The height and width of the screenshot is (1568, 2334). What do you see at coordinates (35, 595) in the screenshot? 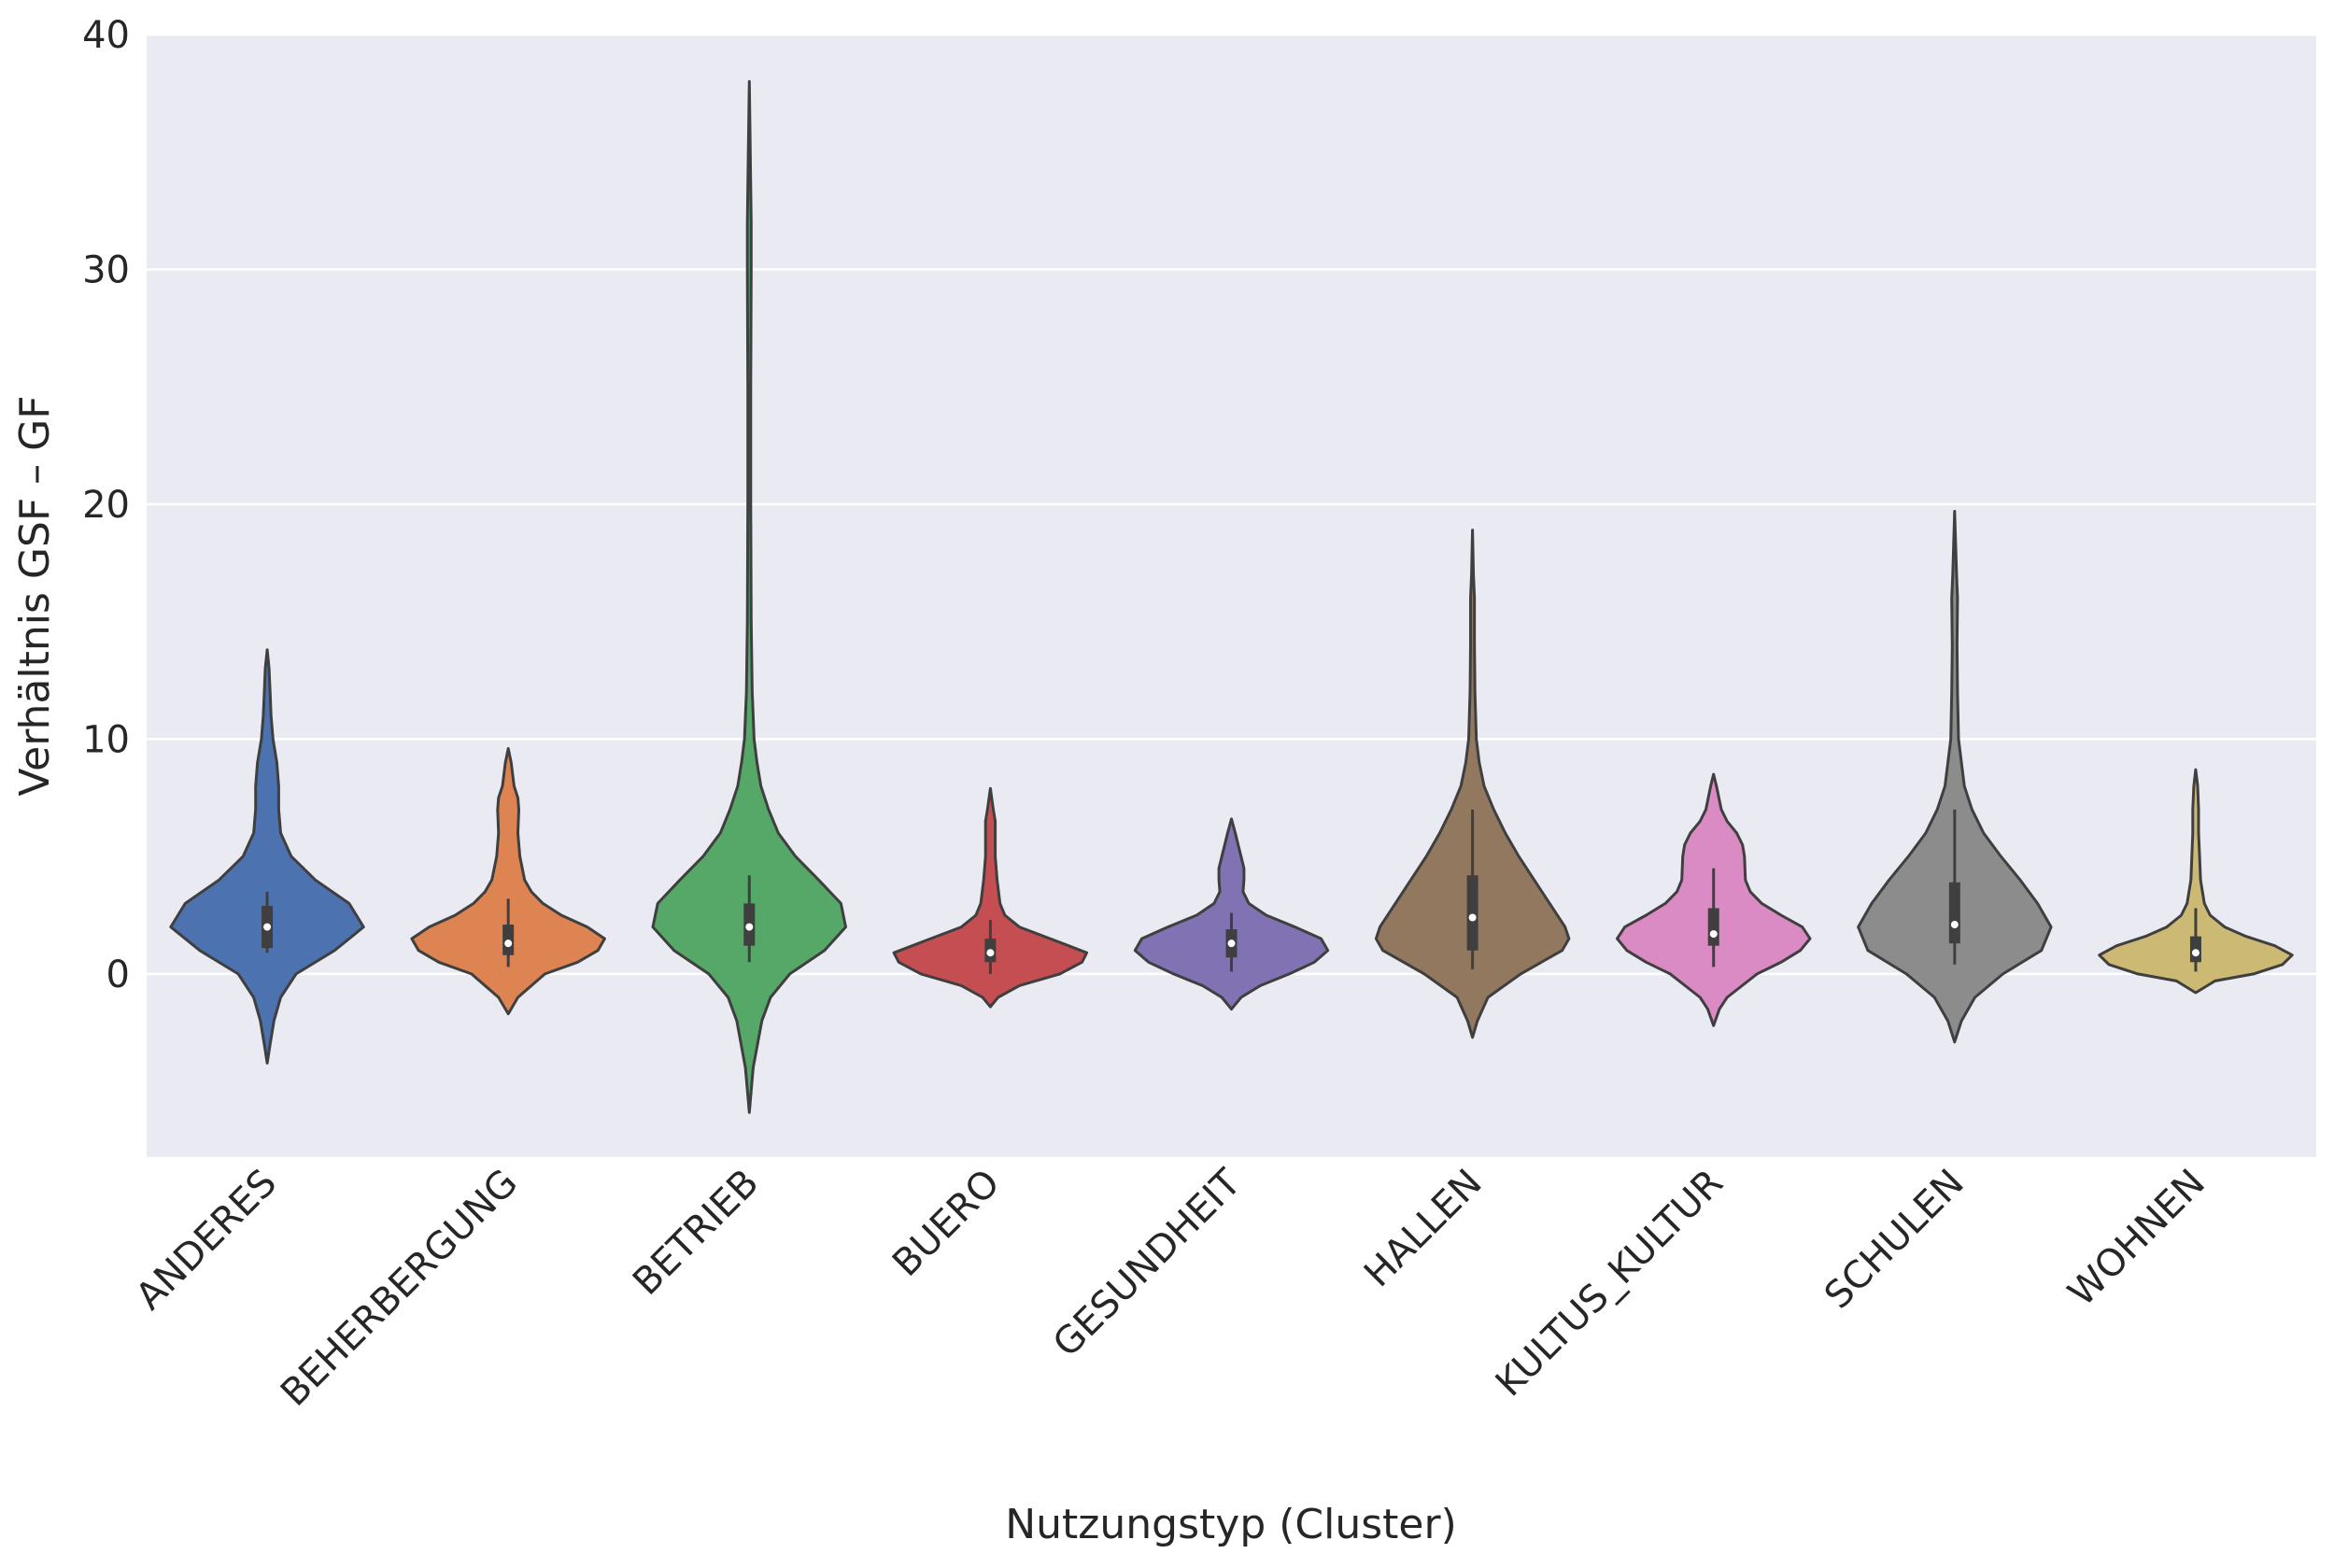
I see `y-axis-title: Verhältnis GSF – GF` at bounding box center [35, 595].